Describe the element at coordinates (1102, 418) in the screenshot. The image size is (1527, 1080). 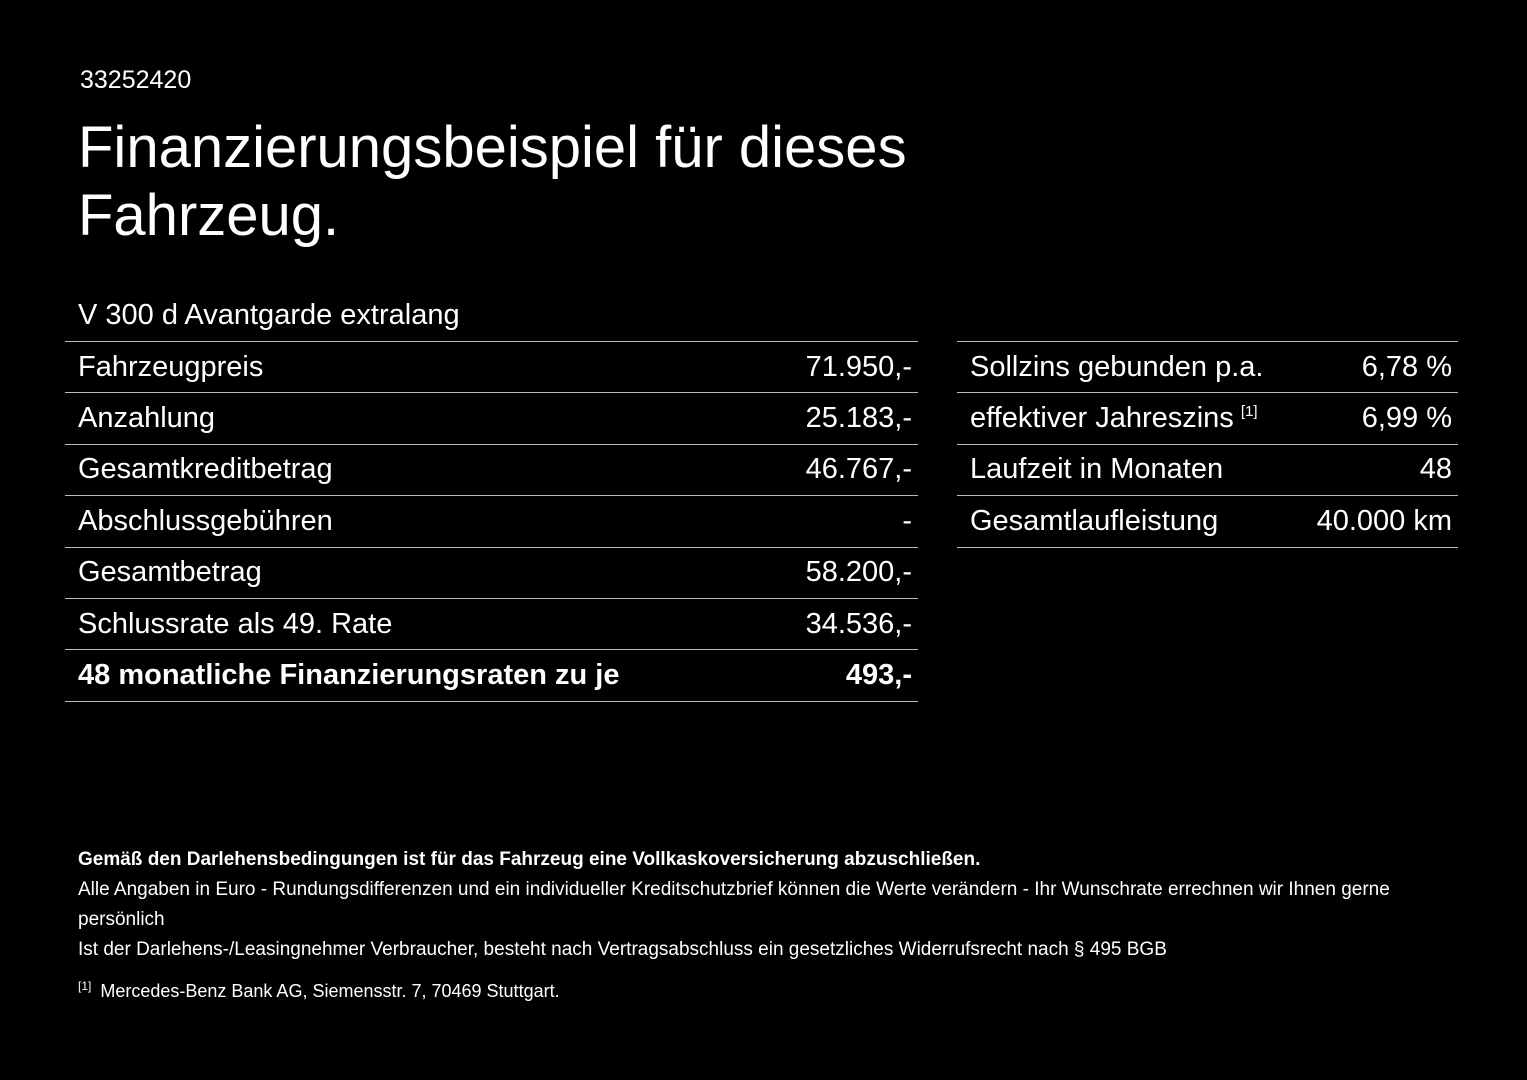
I see `row-label-text: effektiver Jahreszins` at that location.